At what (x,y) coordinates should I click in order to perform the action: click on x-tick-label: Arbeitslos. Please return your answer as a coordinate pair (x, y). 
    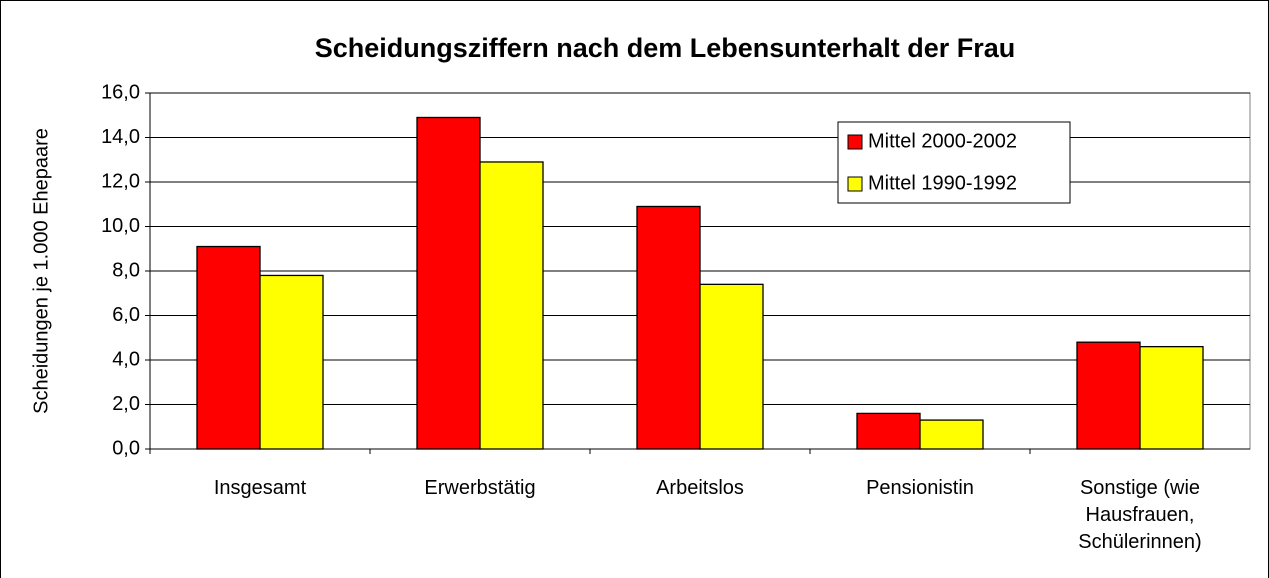
    Looking at the image, I should click on (700, 488).